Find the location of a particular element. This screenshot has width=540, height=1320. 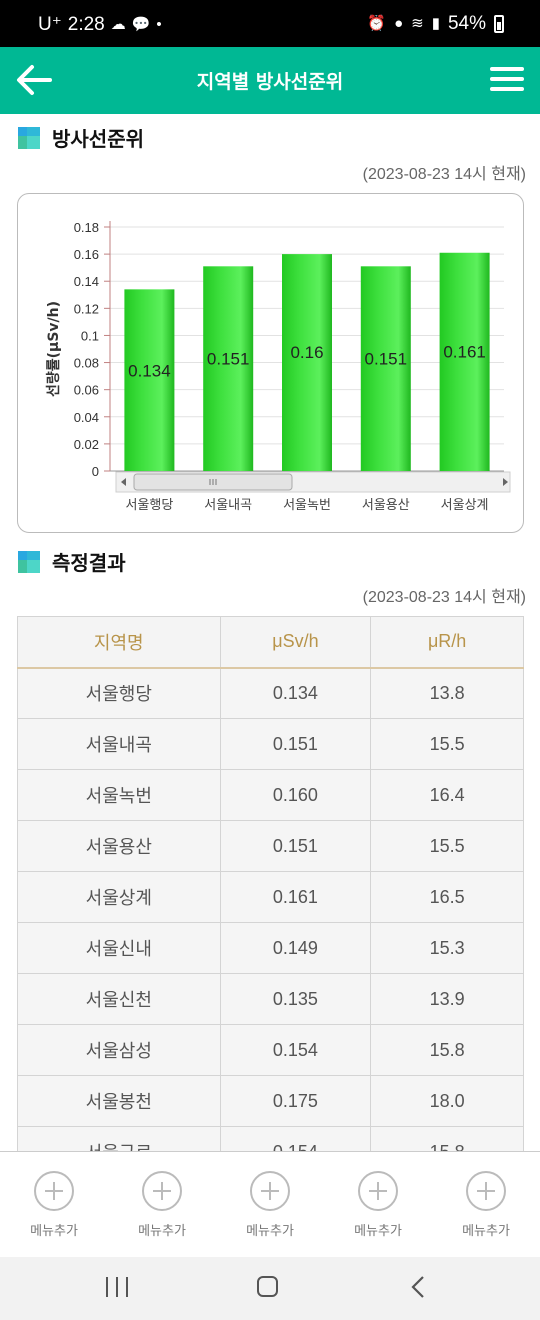

x-tick-label: 서울상계 is located at coordinates (465, 505).